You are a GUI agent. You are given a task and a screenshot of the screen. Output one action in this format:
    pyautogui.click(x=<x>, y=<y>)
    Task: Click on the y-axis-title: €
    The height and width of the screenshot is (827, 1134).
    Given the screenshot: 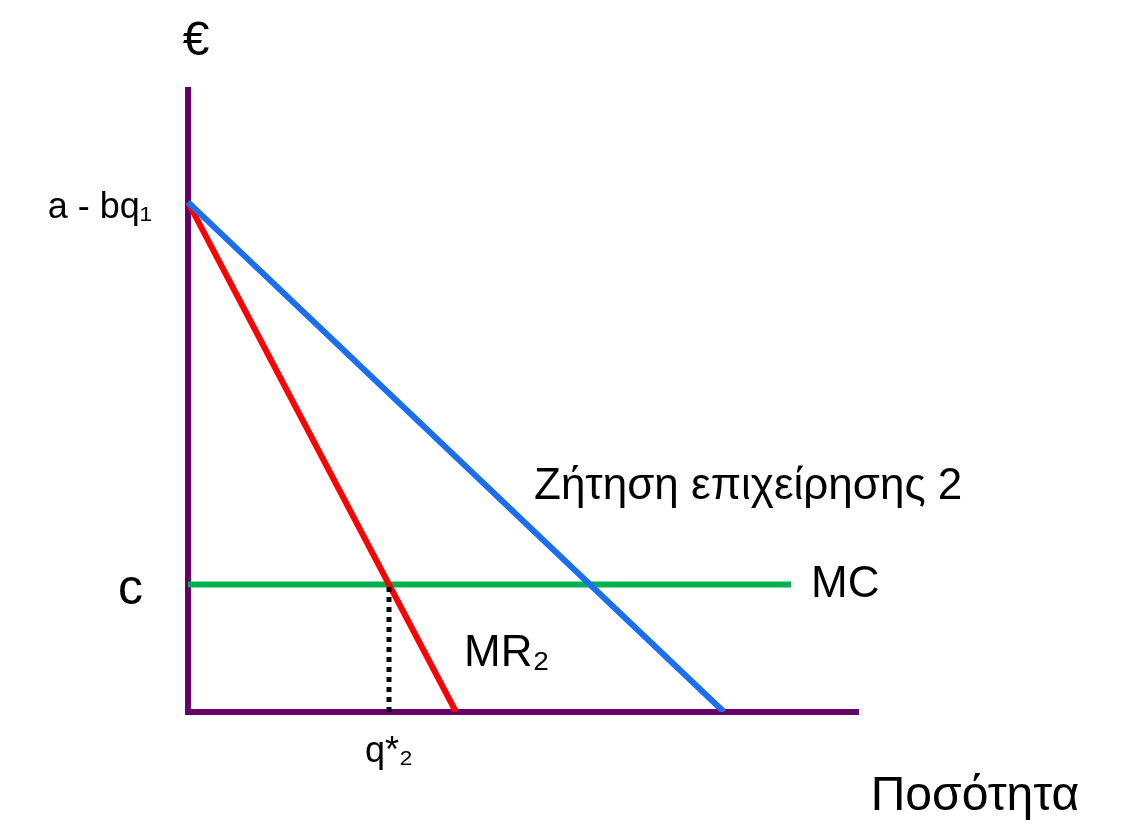 What is the action you would take?
    pyautogui.click(x=196, y=39)
    